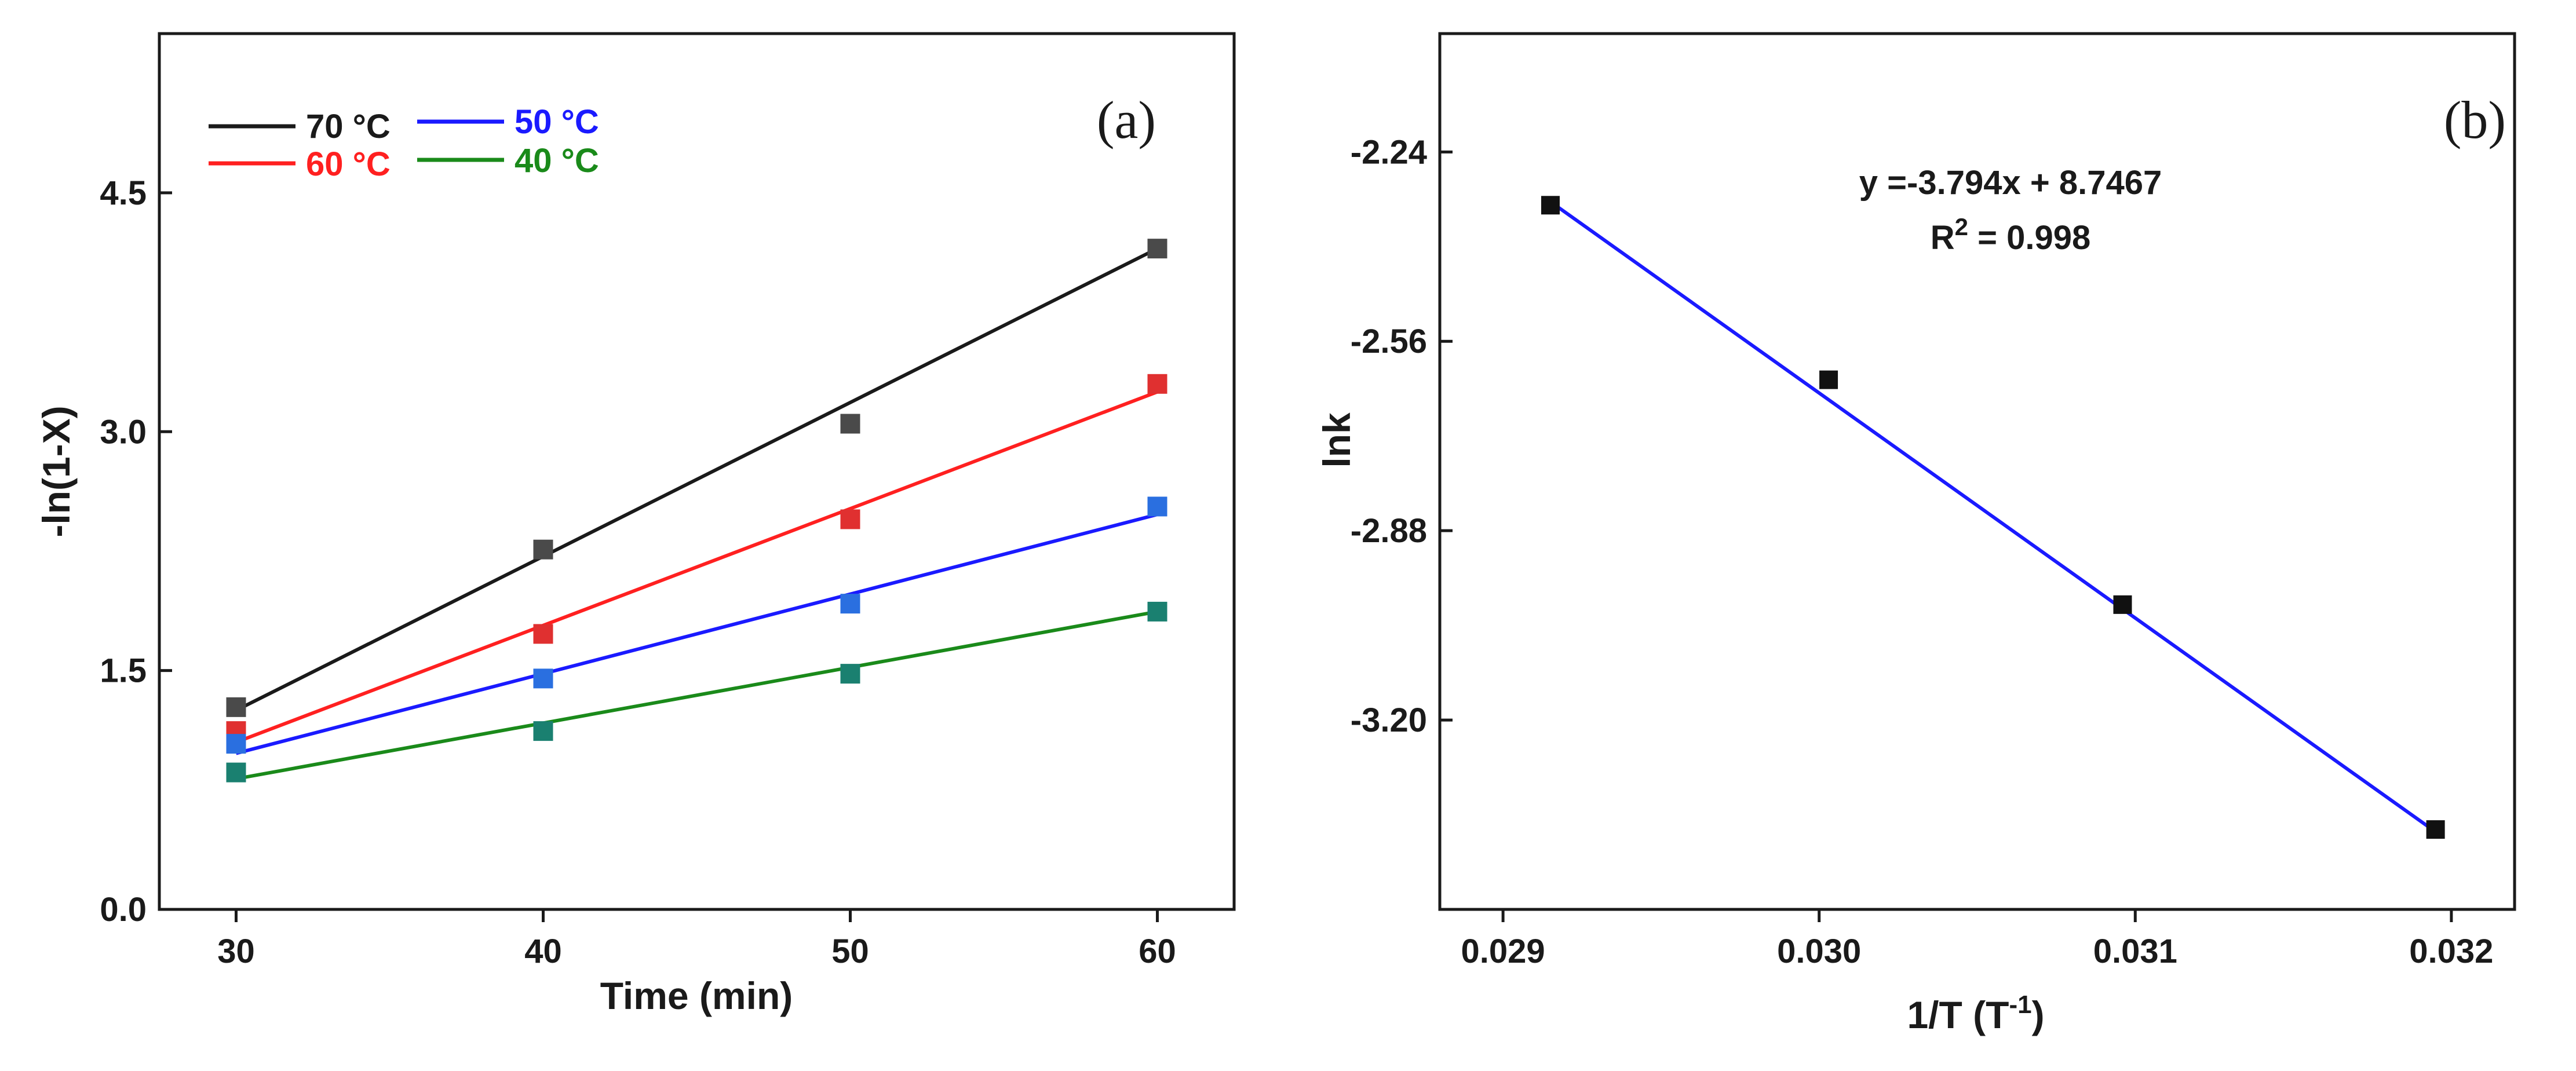 This screenshot has width=2576, height=1071. Describe the element at coordinates (2029, 238) in the screenshot. I see `fit-r-squared-value: = 0.998` at that location.